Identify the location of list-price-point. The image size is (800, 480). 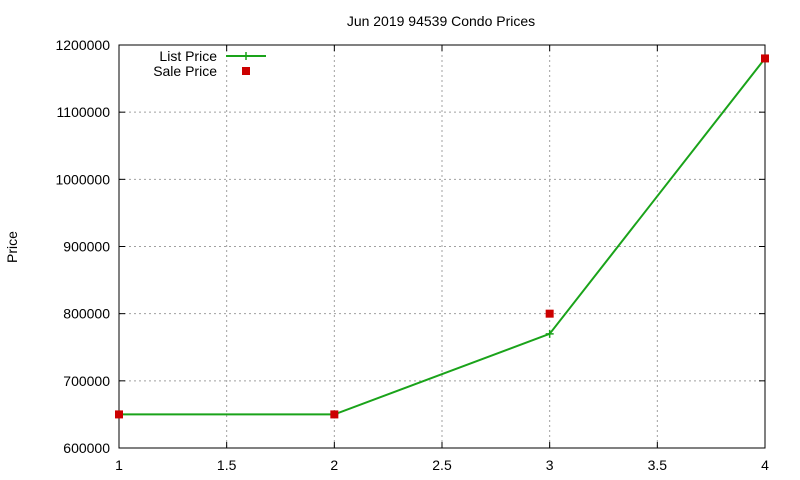
(549, 333).